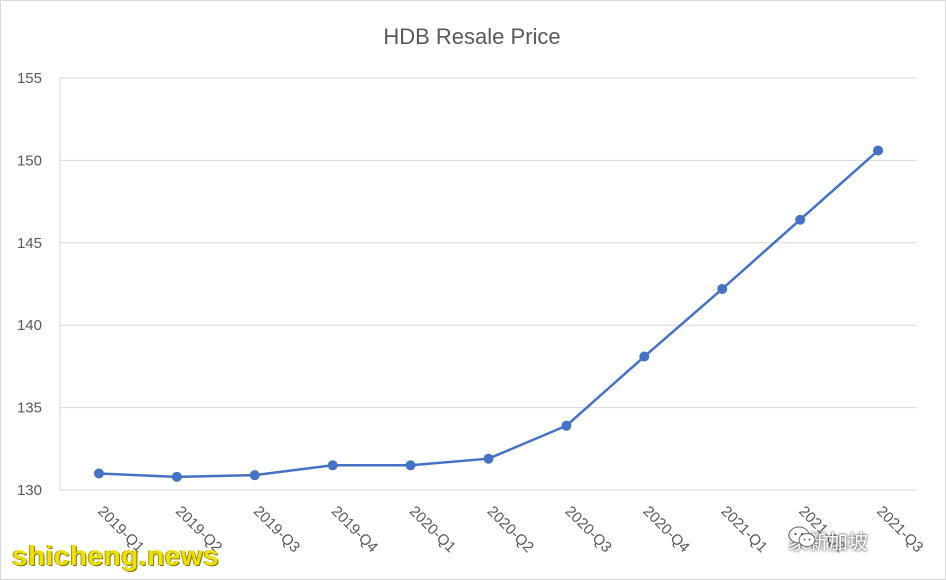 Image resolution: width=946 pixels, height=580 pixels. Describe the element at coordinates (116, 555) in the screenshot. I see `watermark-shicheng: shicheng.news` at that location.